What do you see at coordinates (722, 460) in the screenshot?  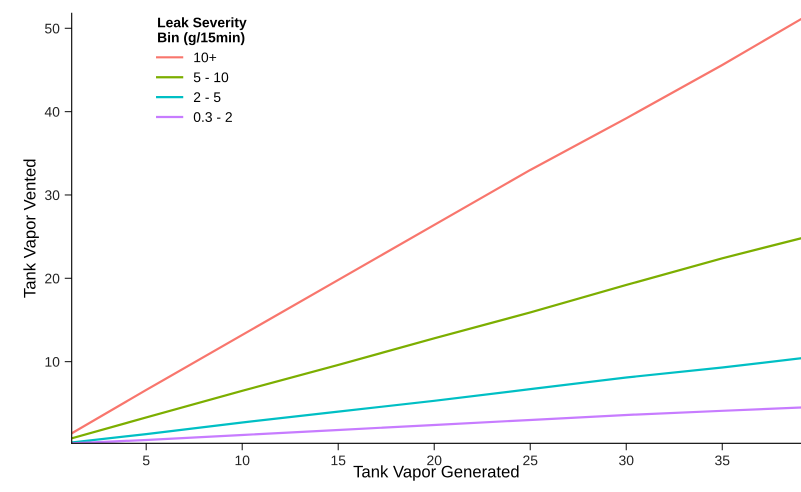 I see `x-tick-label: 35` at bounding box center [722, 460].